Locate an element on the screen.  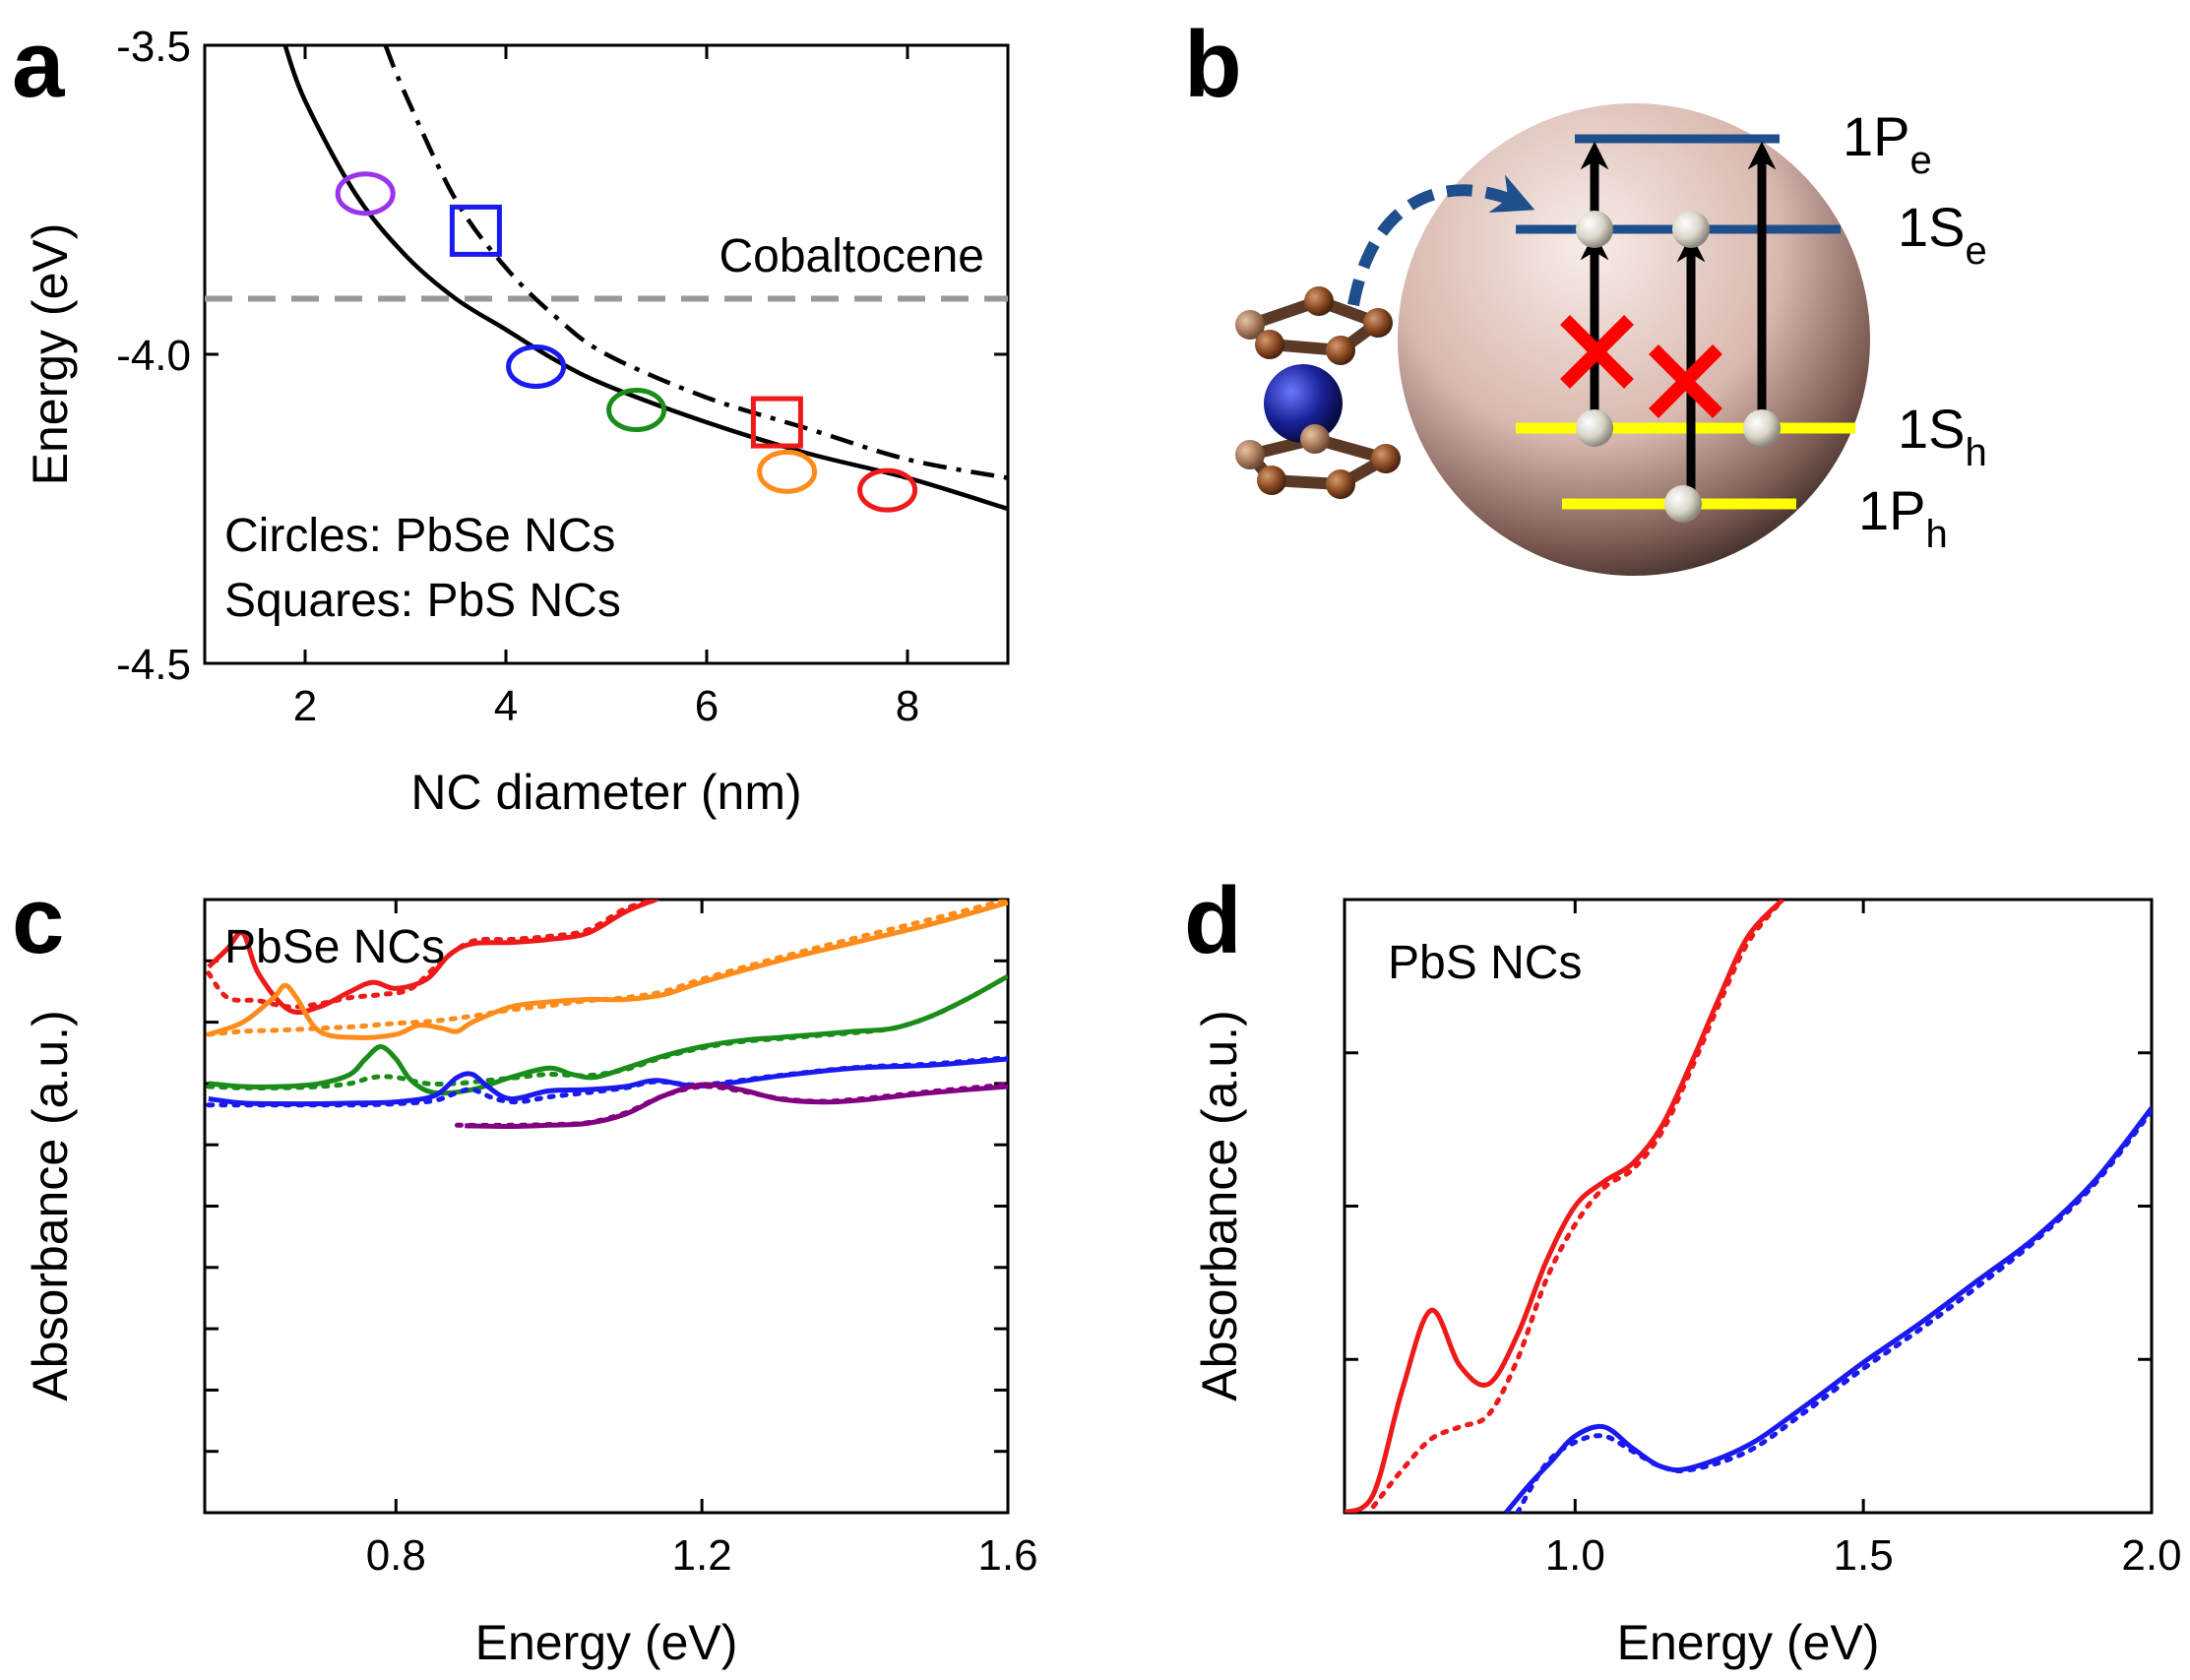
panel-a-ylabel: Energy (eV) is located at coordinates (50, 354).